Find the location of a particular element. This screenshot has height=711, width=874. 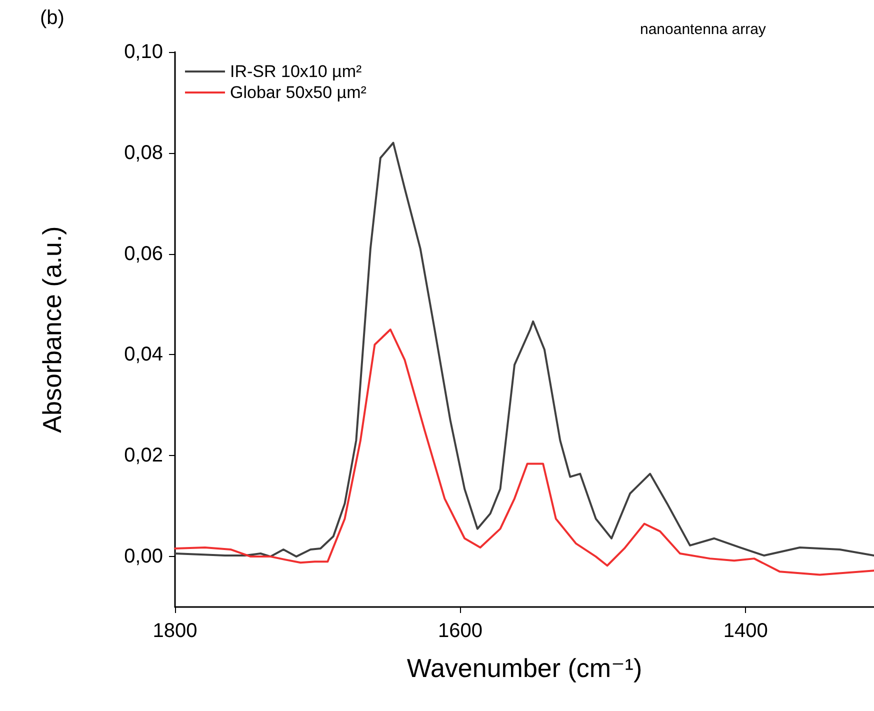

text: nanoantenna array is located at coordinates (703, 29).